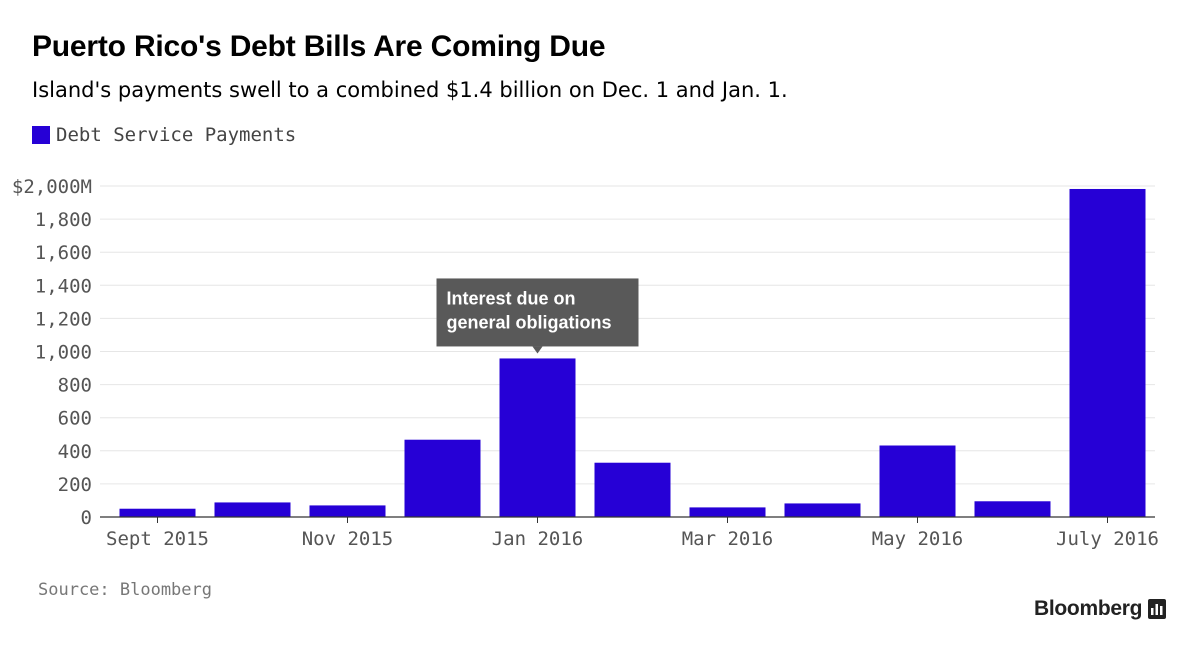  I want to click on y-tick-label: 600, so click(75, 419).